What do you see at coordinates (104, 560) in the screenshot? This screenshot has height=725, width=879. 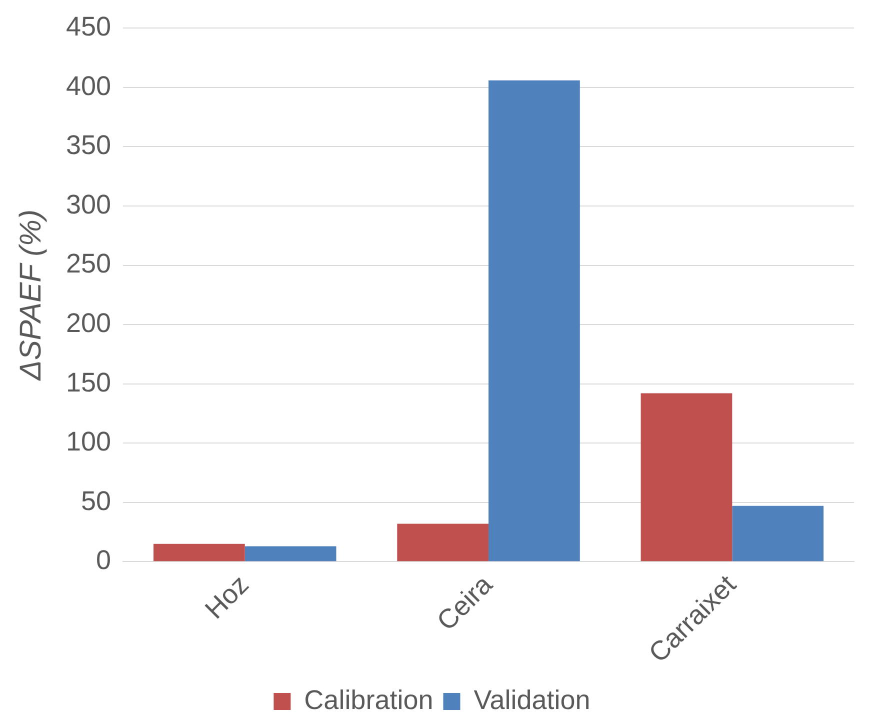 I see `y-tick-label: 0` at bounding box center [104, 560].